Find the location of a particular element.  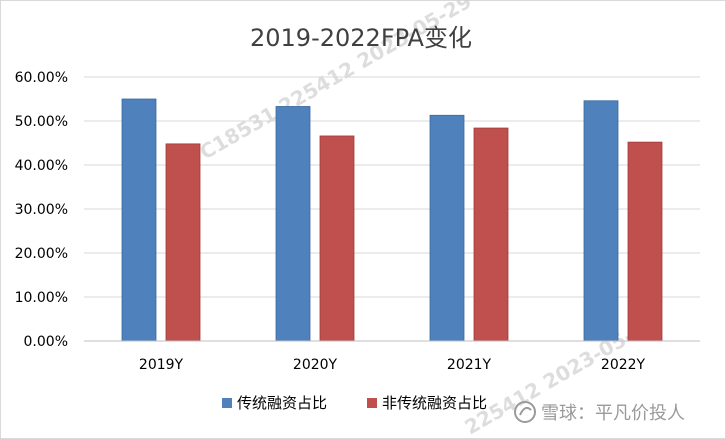

y-tick-label: 10.00% is located at coordinates (41, 298).